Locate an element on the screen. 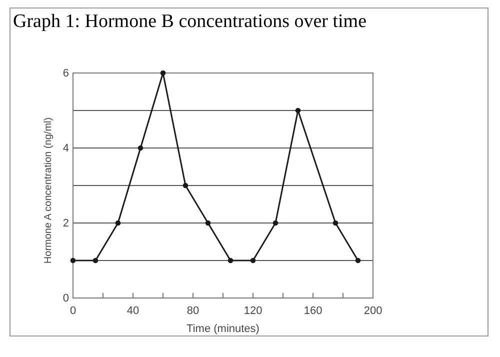 This screenshot has height=357, width=500. x-tick-label: 200 is located at coordinates (373, 310).